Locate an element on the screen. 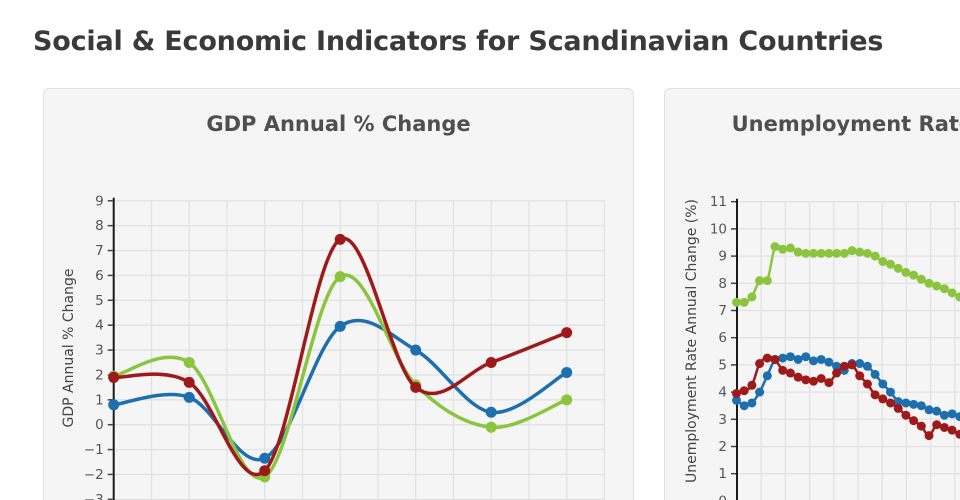  y-tick-label: 11 is located at coordinates (718, 202).